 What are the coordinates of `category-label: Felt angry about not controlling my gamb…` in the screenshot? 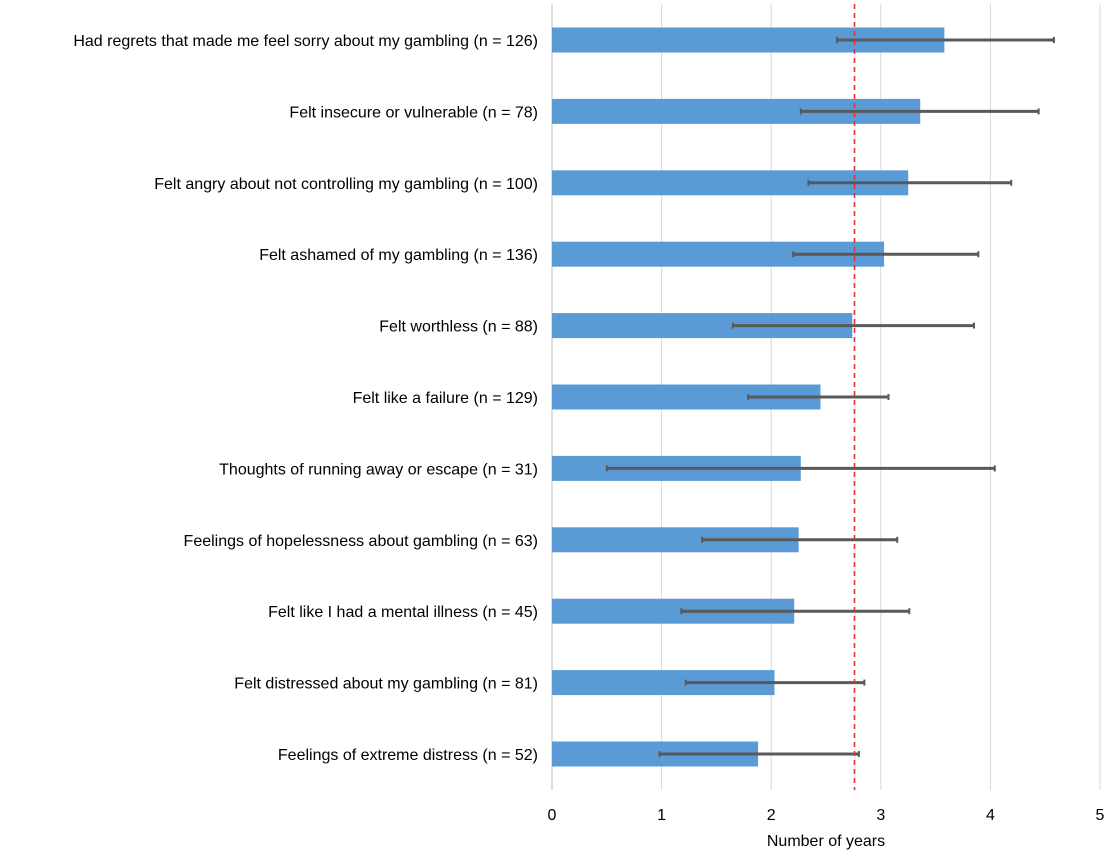 It's located at (346, 184).